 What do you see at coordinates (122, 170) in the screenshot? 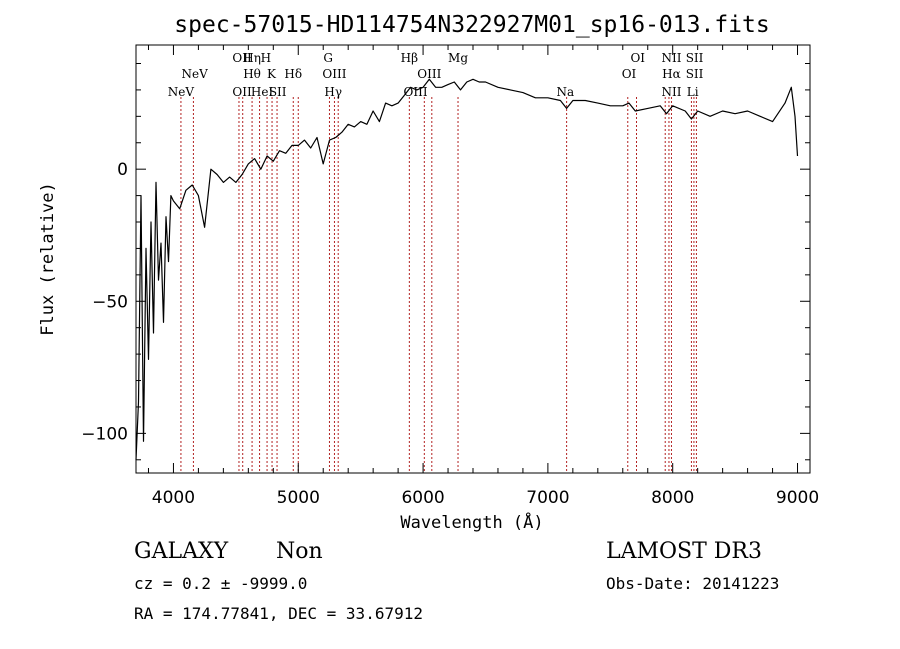
I see `y-tick-label: 0` at bounding box center [122, 170].